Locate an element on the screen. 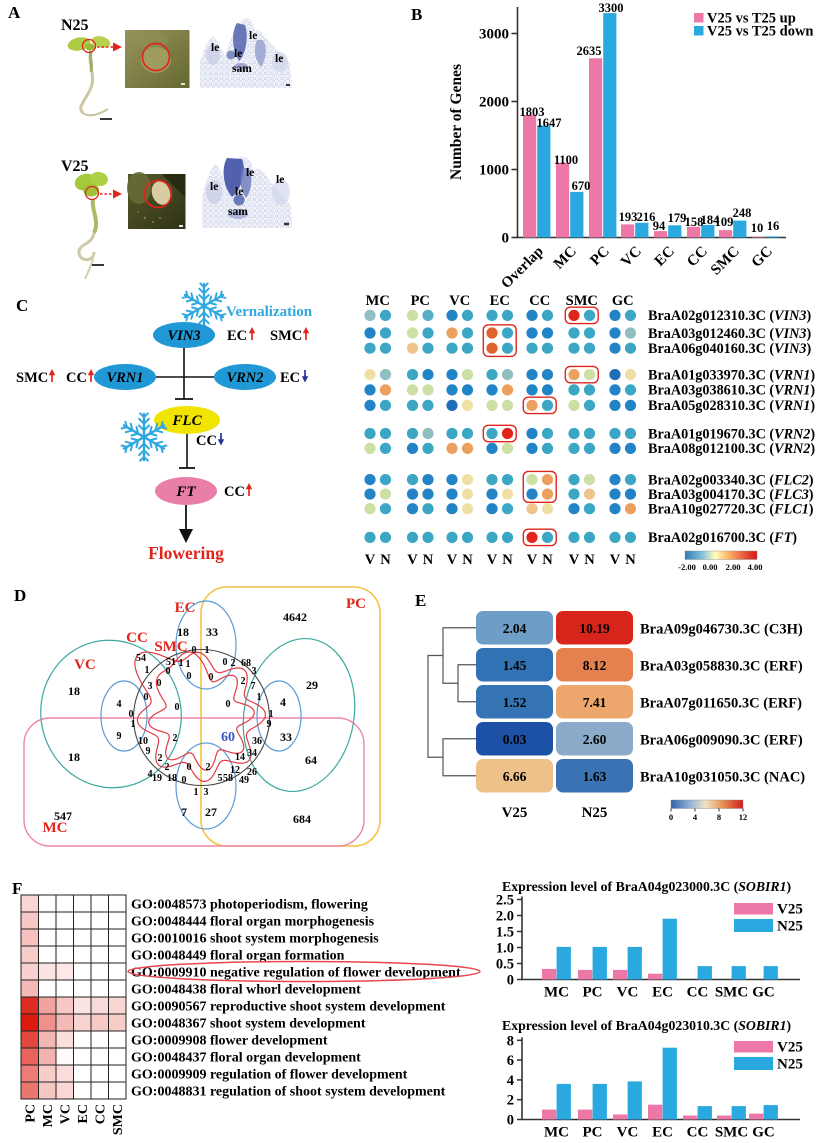 This screenshot has height=1143, width=827. svg-text: 2000 is located at coordinates (494, 103).